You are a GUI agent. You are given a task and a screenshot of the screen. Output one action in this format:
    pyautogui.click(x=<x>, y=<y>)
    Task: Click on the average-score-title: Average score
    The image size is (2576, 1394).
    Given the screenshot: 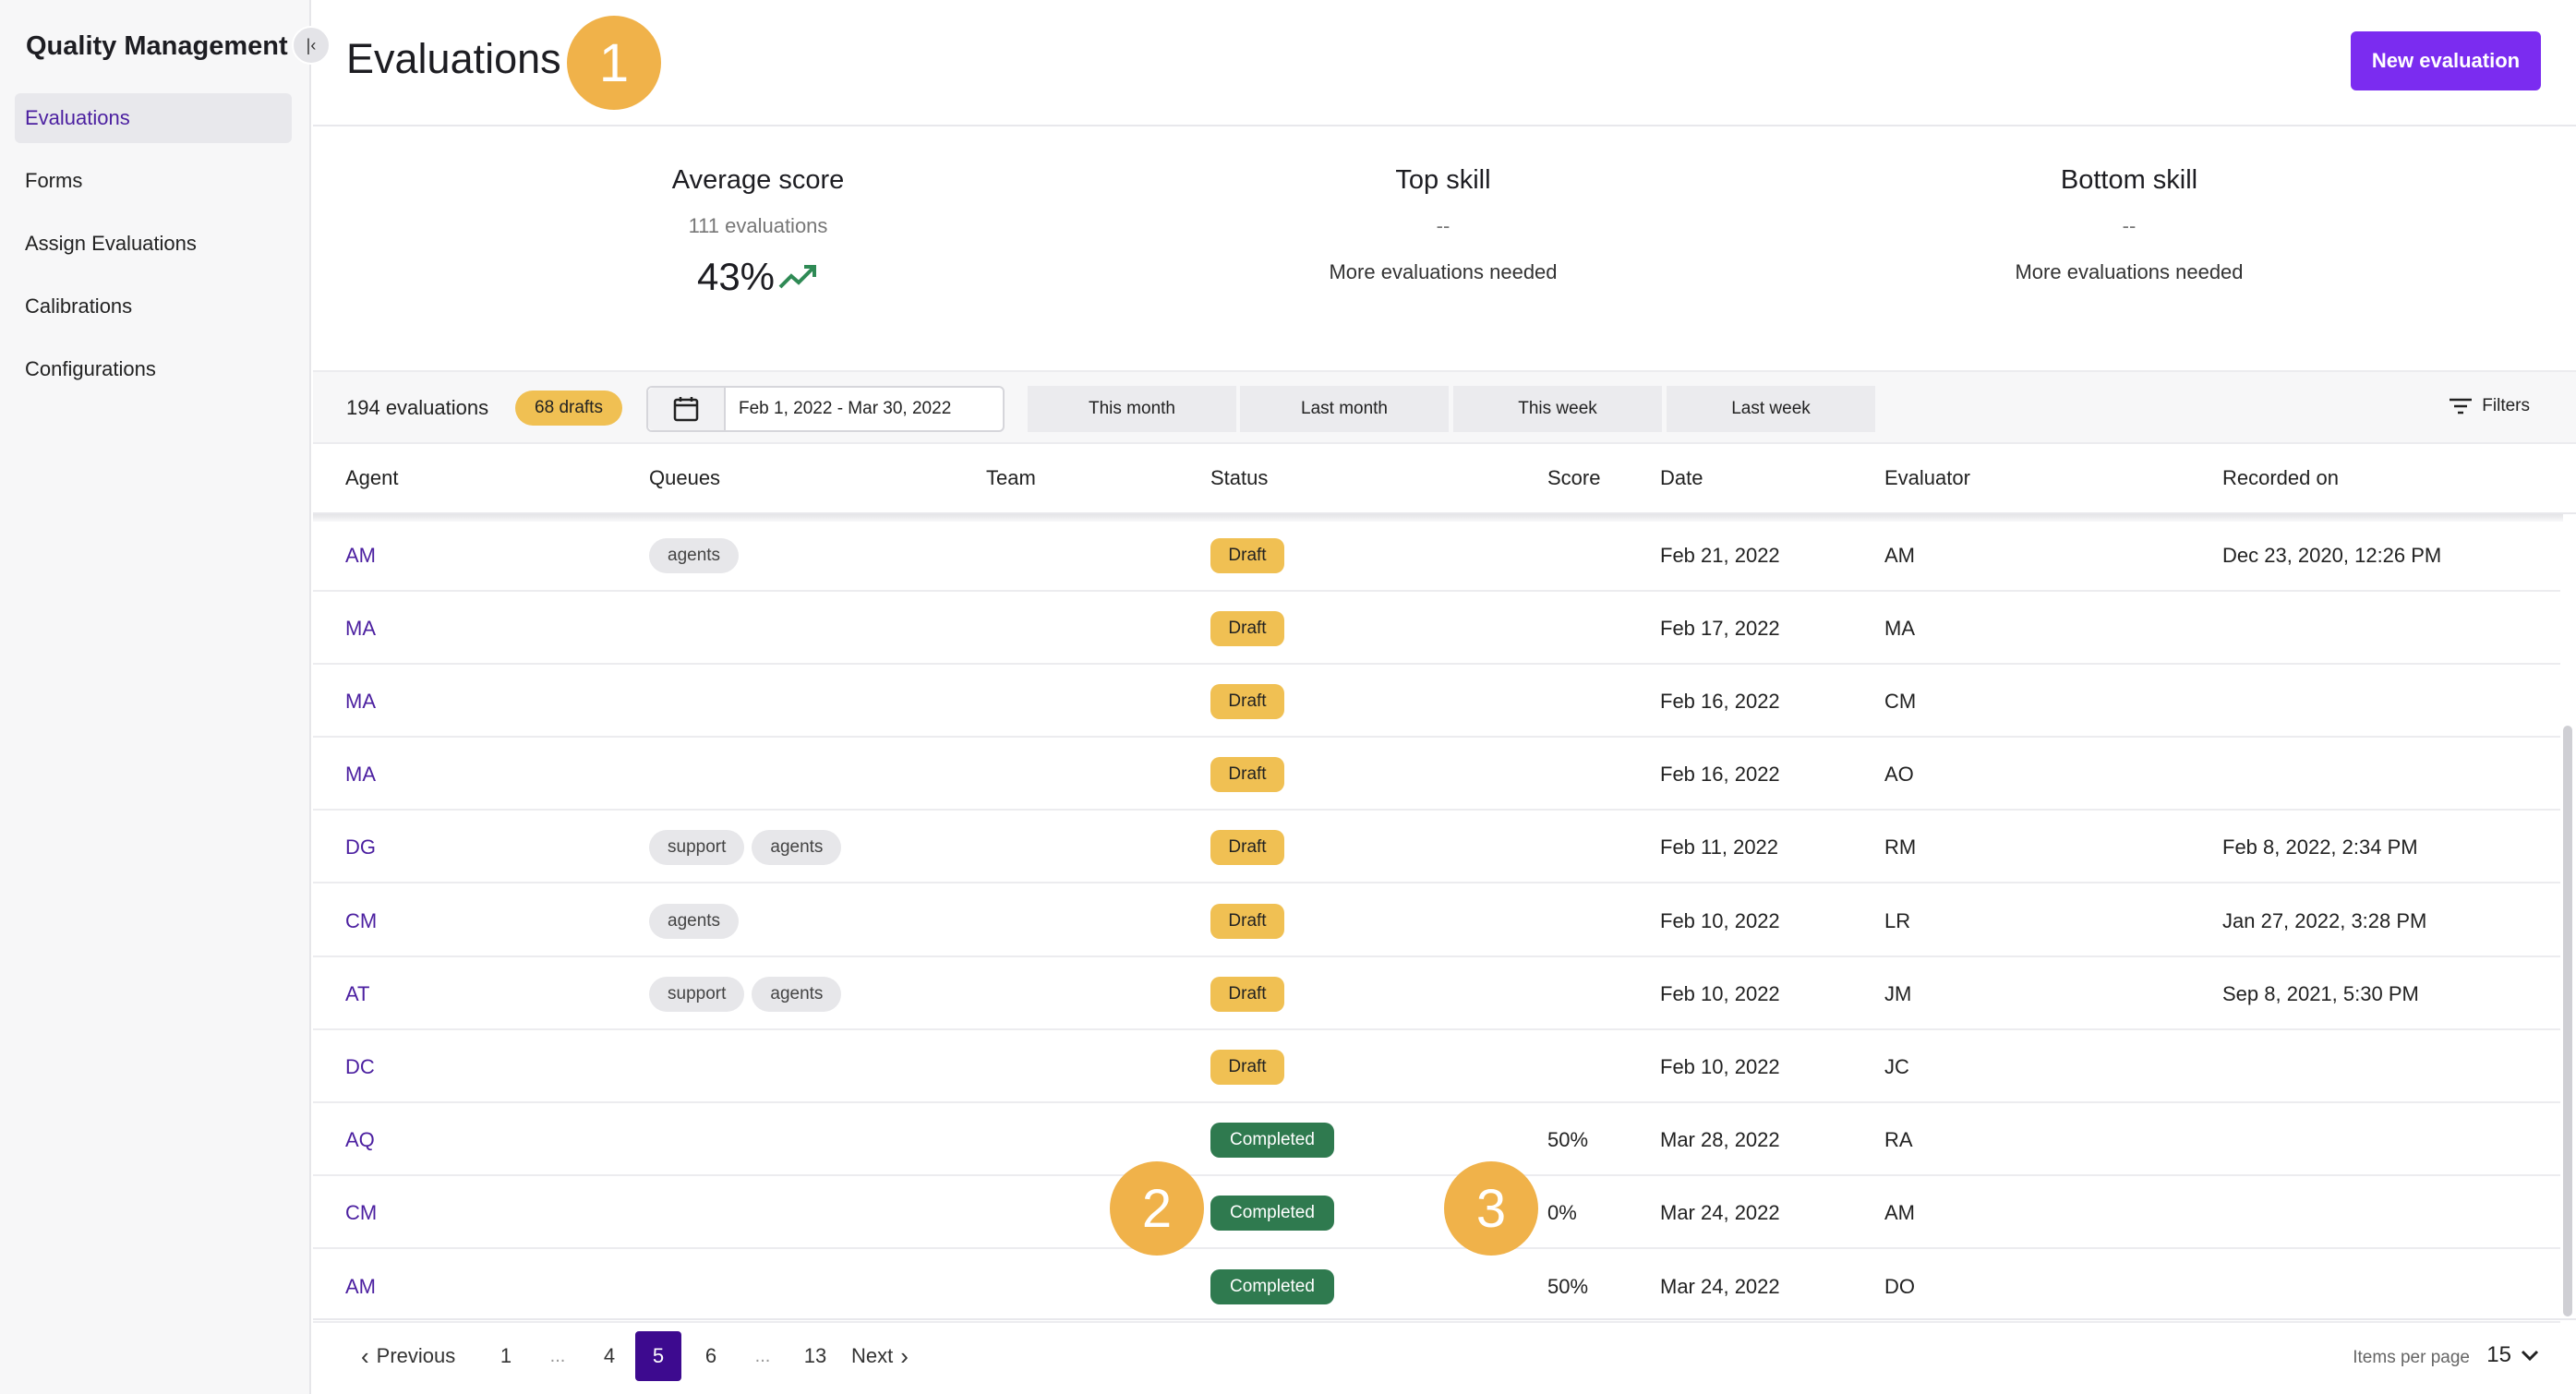 What is the action you would take?
    pyautogui.click(x=758, y=180)
    